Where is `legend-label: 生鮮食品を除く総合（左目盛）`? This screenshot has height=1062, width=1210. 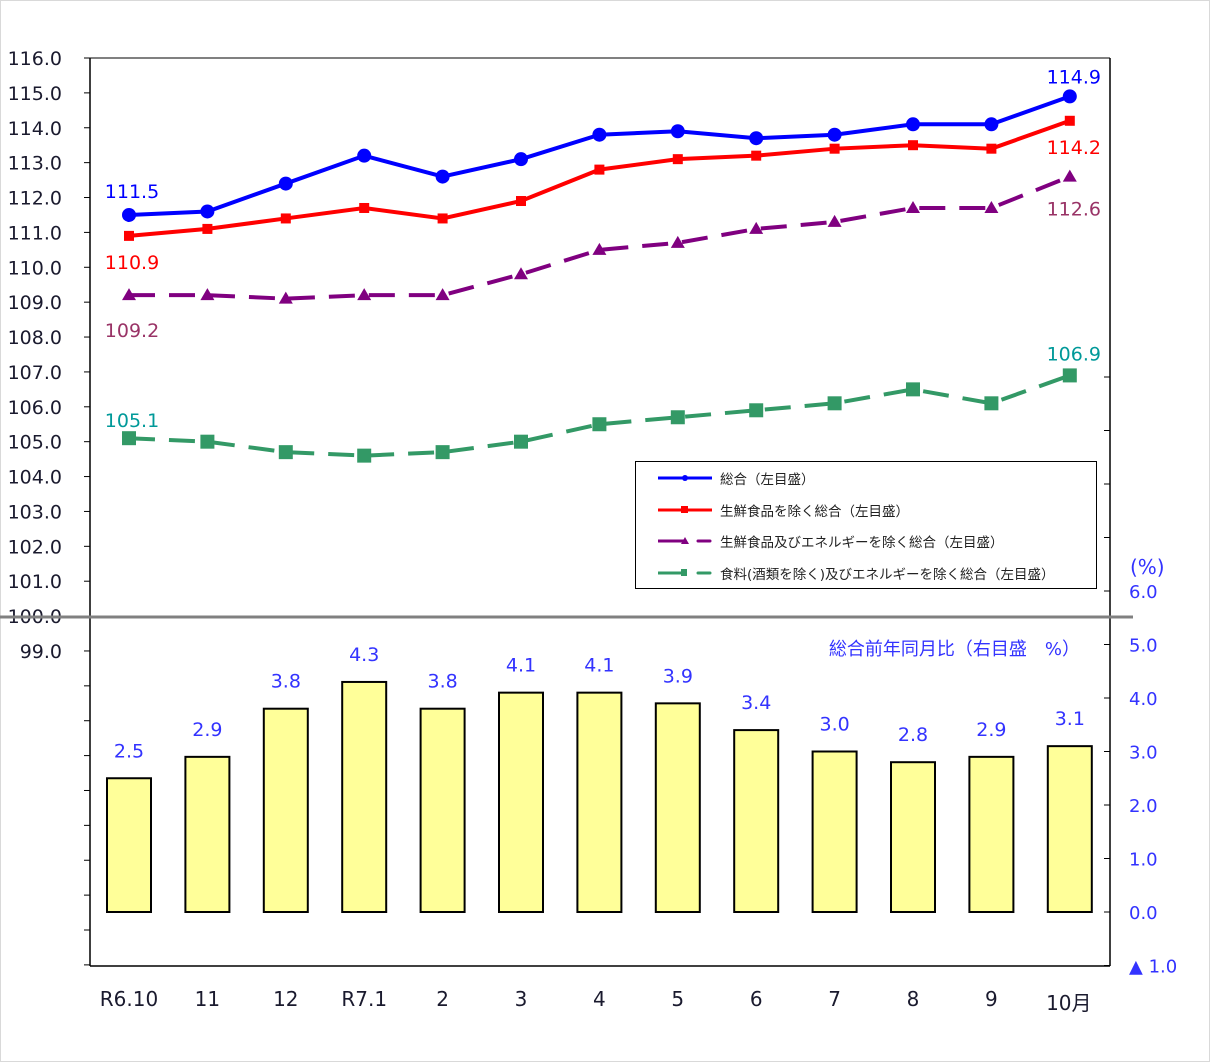 legend-label: 生鮮食品を除く総合（左目盛） is located at coordinates (814, 512).